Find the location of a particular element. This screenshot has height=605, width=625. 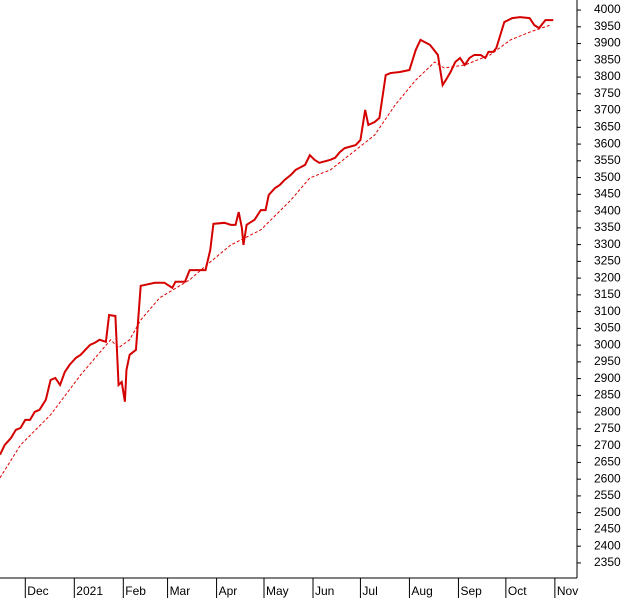

y-tick-label: 2400 is located at coordinates (607, 545).